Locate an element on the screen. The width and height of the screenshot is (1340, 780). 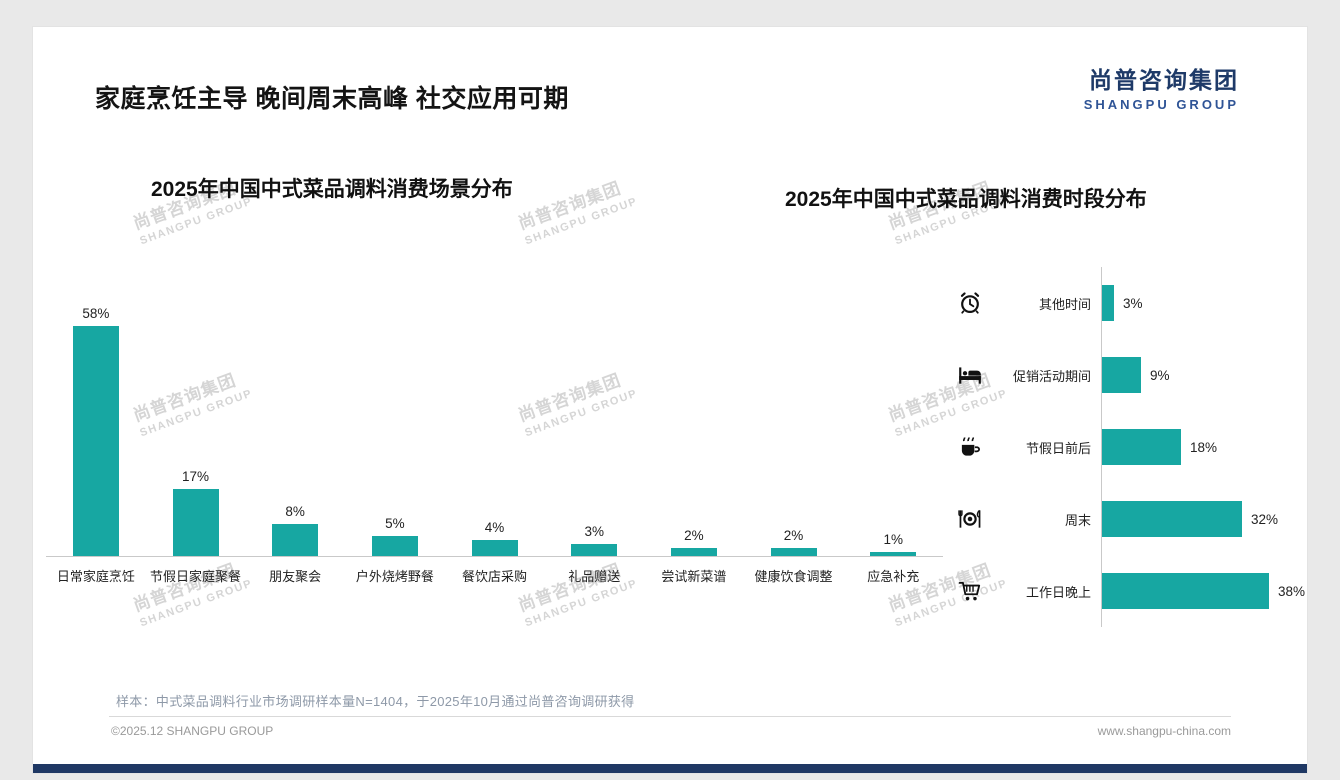
category-label: 朋友聚会 is located at coordinates (295, 576).